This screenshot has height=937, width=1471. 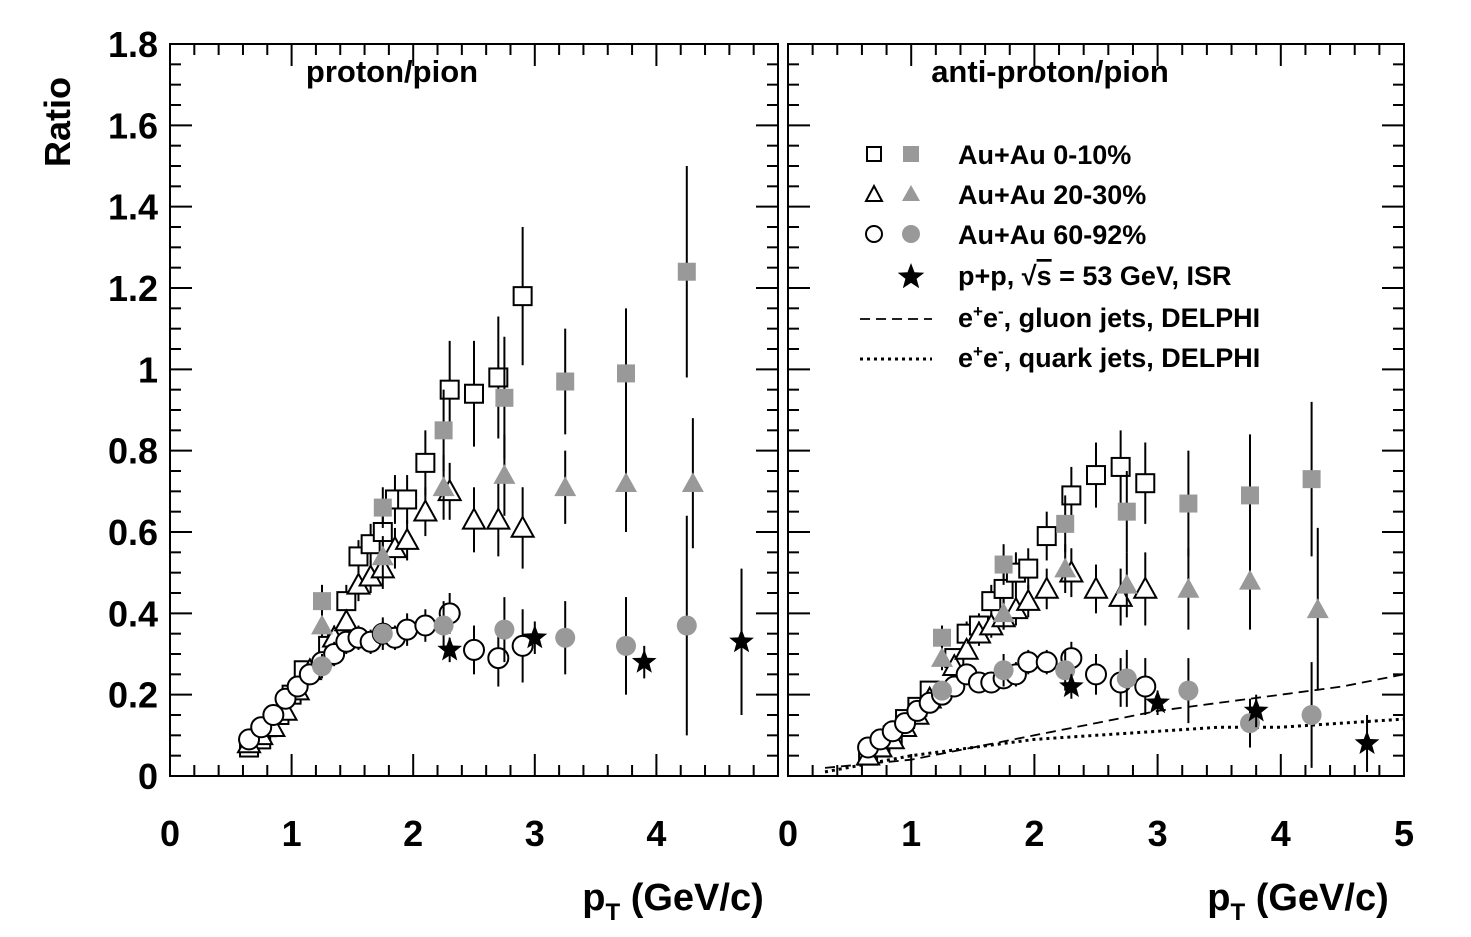 I want to click on legend-pp-suffix: = 53 GeV, ISR, so click(x=1142, y=276).